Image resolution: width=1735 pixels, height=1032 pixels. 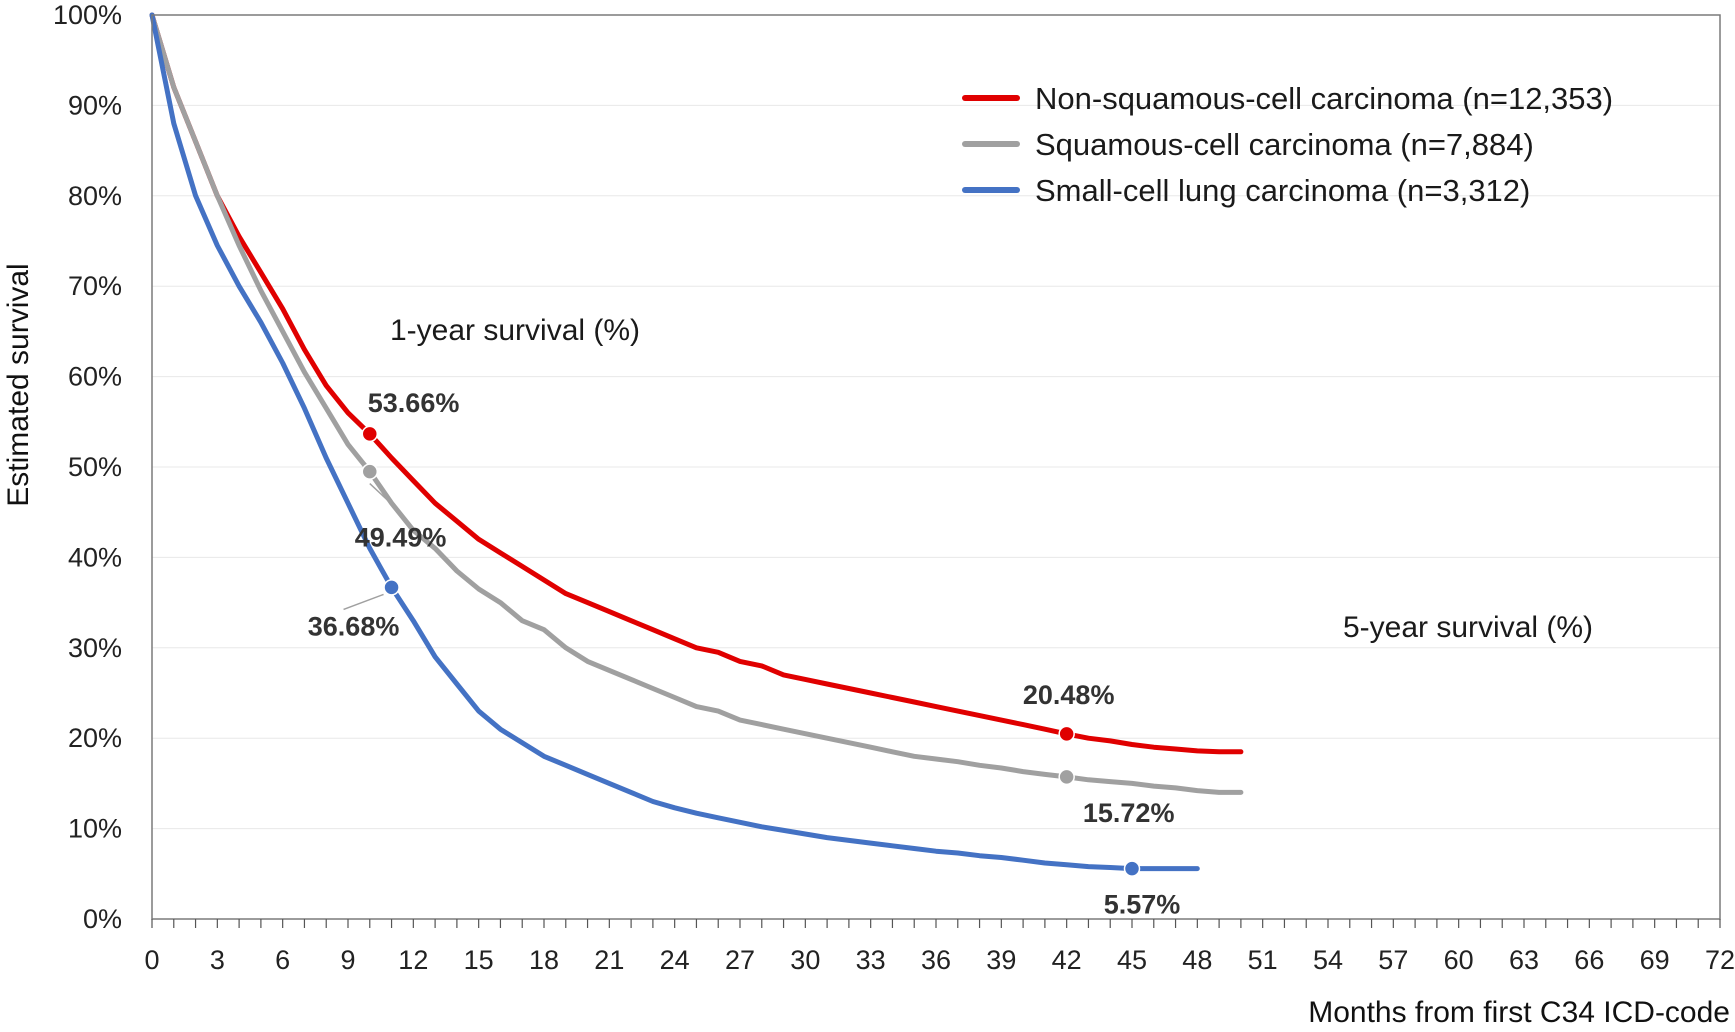 I want to click on x-tick-label-3: 3, so click(x=217, y=960).